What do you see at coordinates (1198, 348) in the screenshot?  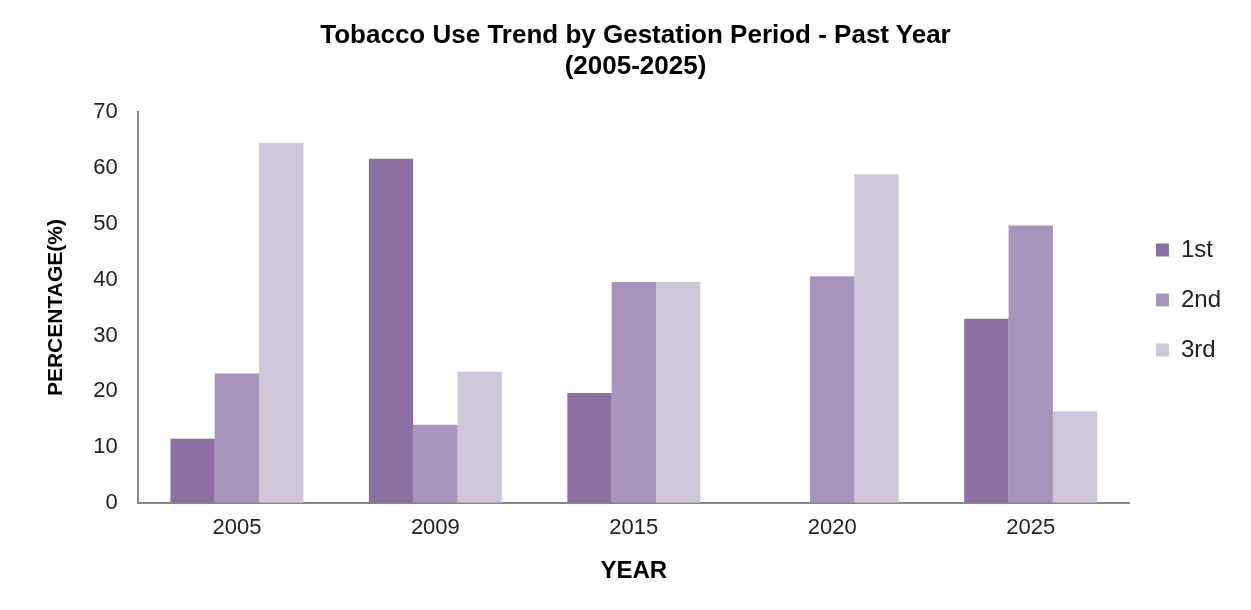 I see `legend-label: 3rd` at bounding box center [1198, 348].